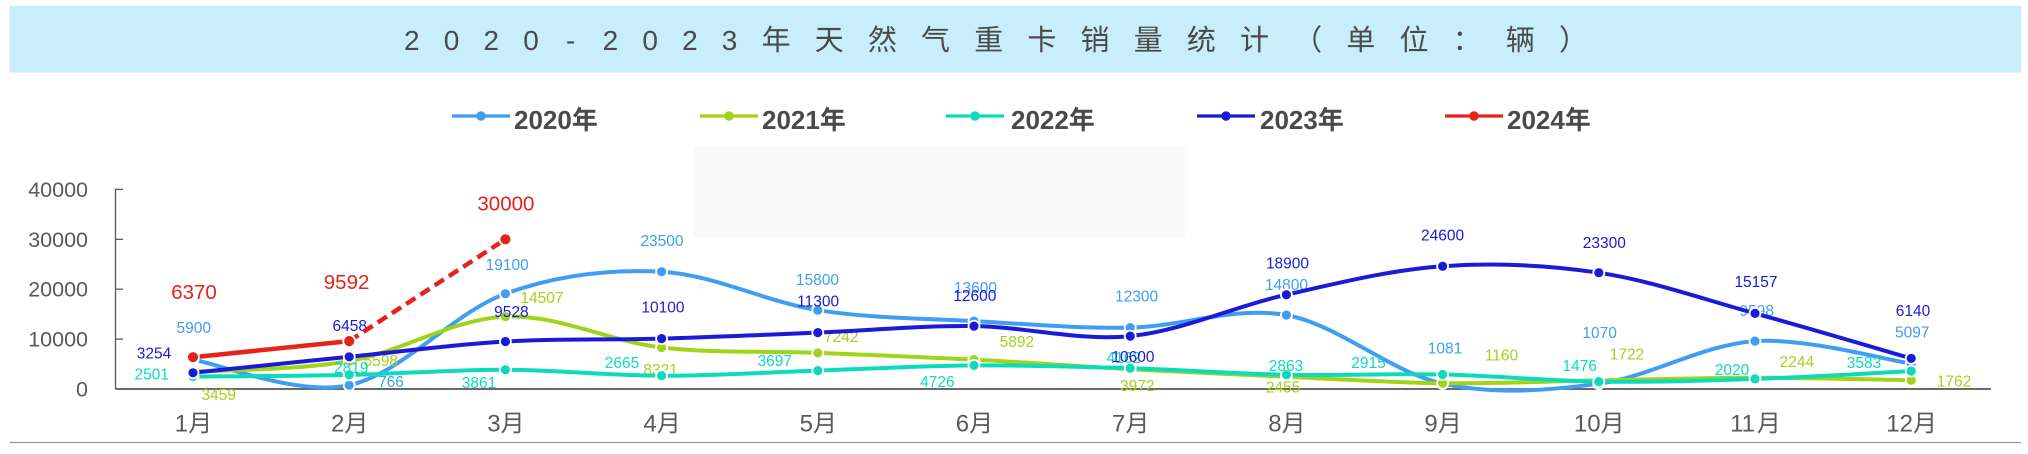  Describe the element at coordinates (1445, 348) in the screenshot. I see `svg-text: 1081` at that location.